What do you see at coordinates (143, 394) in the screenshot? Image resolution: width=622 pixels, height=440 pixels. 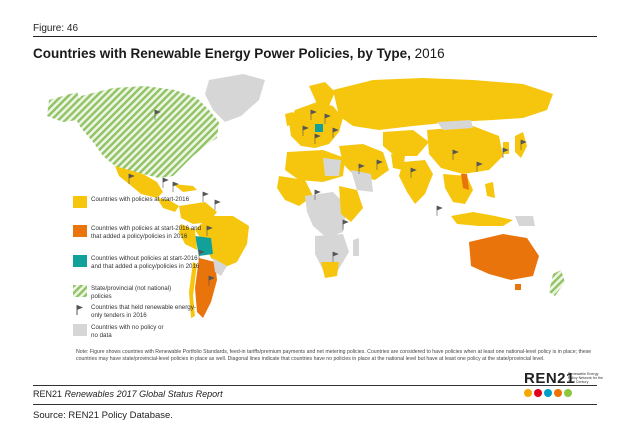 I see `footer-report-title: Renewables 2017 Global Status Report` at bounding box center [143, 394].